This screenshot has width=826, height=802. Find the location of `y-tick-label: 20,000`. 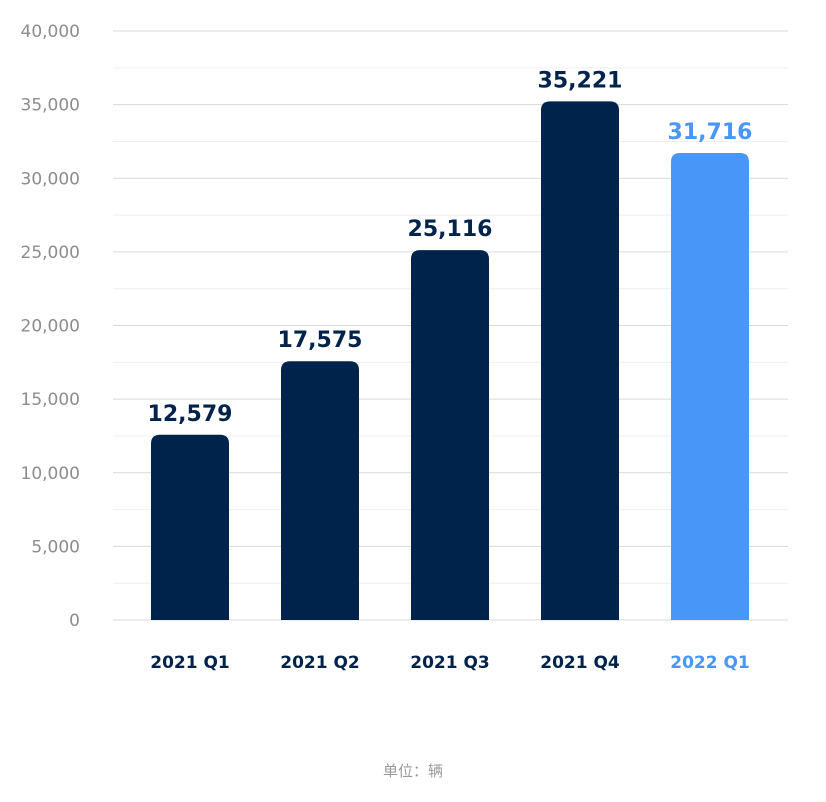

y-tick-label: 20,000 is located at coordinates (50, 327).